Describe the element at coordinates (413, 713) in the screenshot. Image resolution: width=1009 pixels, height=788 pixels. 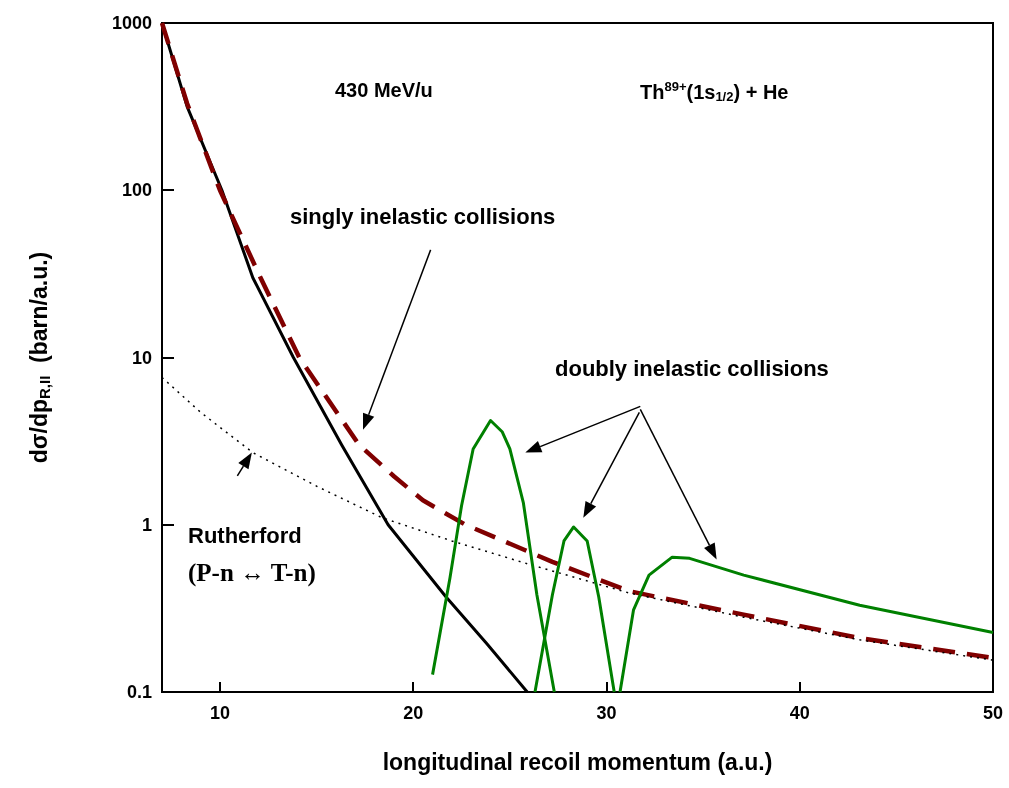
I see `x-tick-label: 20` at that location.